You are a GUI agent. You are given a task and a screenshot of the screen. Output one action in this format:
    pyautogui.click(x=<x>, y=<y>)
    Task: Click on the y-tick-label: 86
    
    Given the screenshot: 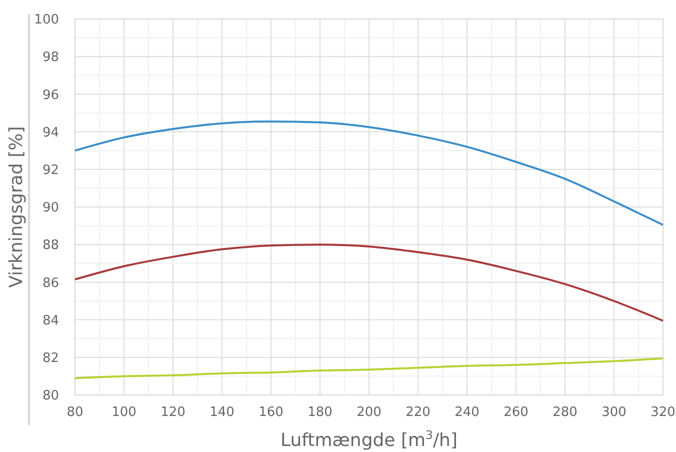 What is the action you would take?
    pyautogui.click(x=50, y=283)
    